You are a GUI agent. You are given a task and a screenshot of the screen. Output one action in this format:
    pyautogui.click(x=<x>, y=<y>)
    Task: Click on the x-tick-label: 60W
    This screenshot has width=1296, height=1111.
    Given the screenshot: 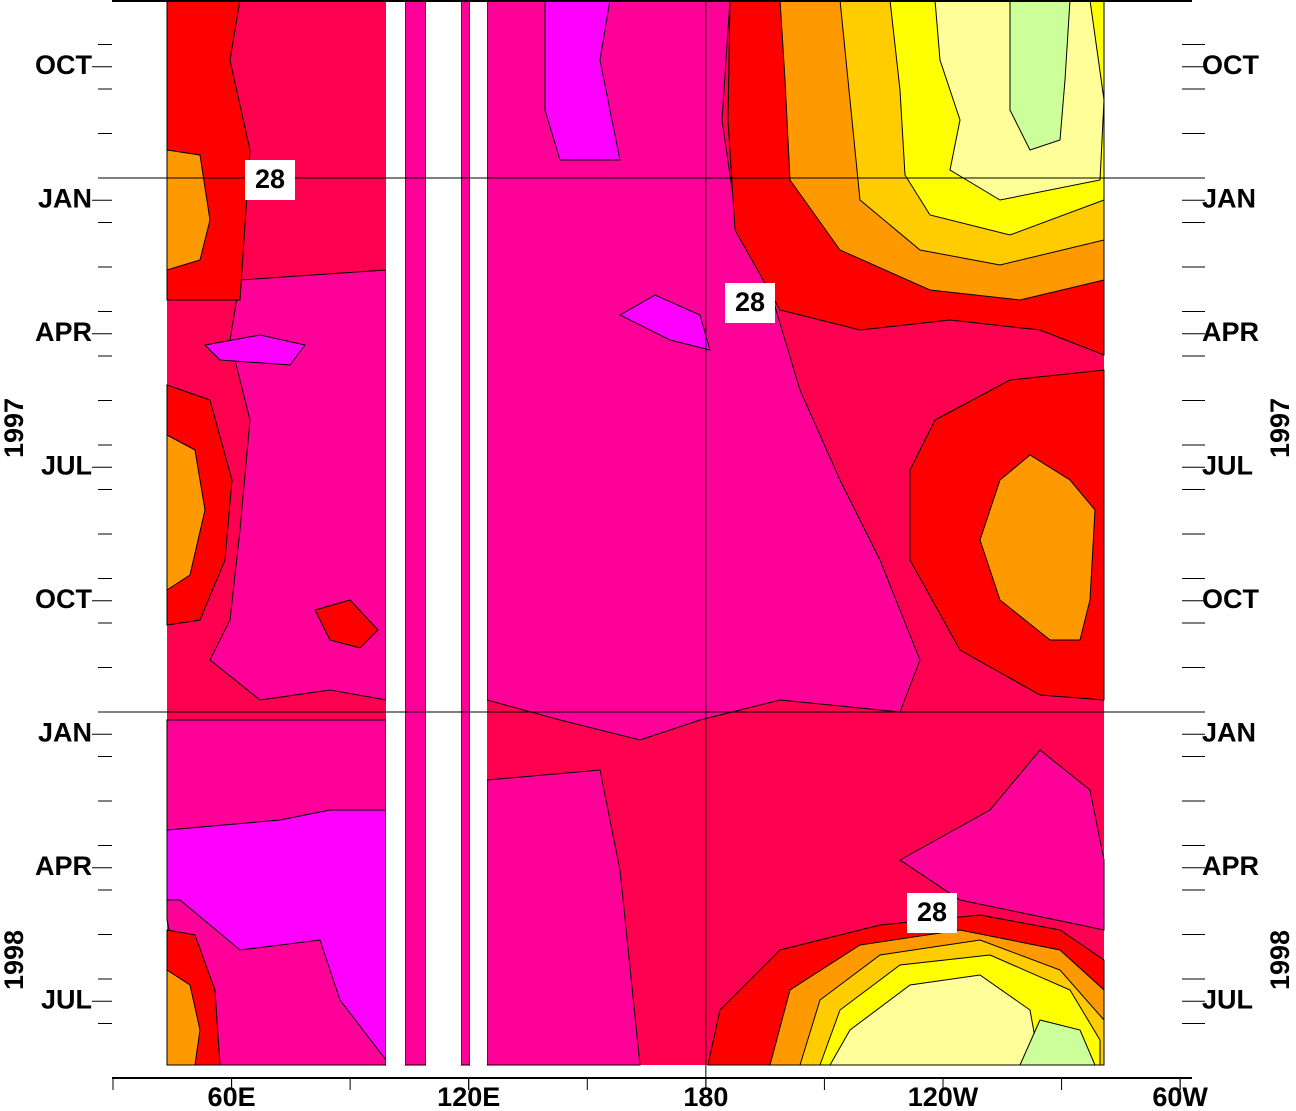 What is the action you would take?
    pyautogui.click(x=1180, y=1096)
    